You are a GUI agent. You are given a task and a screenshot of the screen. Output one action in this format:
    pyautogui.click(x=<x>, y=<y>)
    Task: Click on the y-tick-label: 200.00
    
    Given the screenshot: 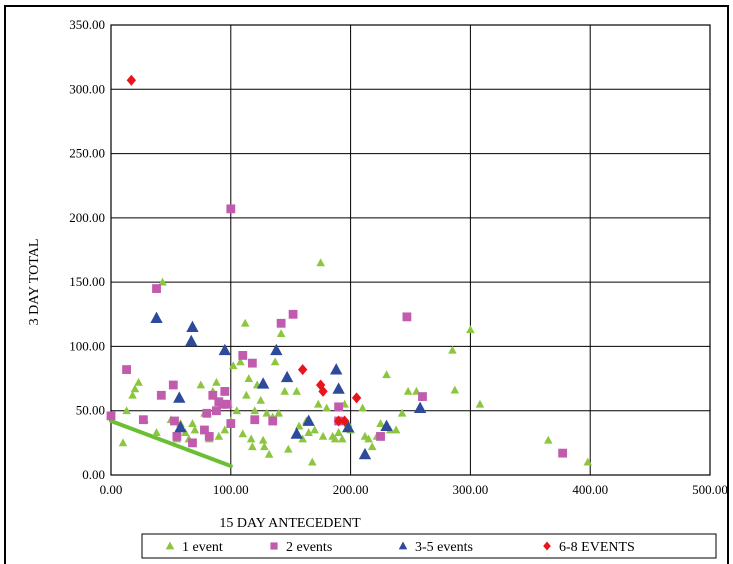 What is the action you would take?
    pyautogui.click(x=87, y=217)
    